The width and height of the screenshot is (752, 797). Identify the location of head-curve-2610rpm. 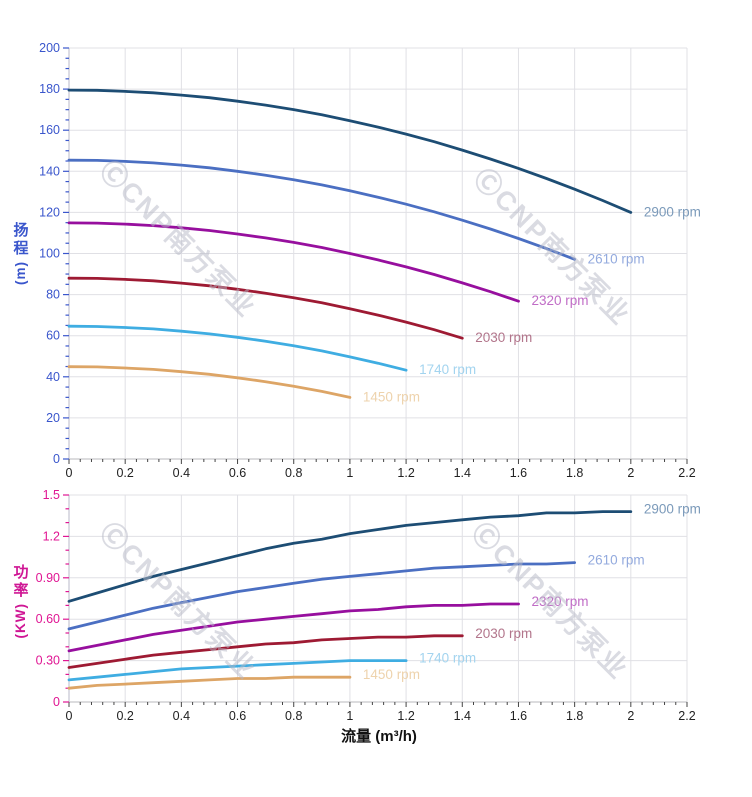
(321, 209).